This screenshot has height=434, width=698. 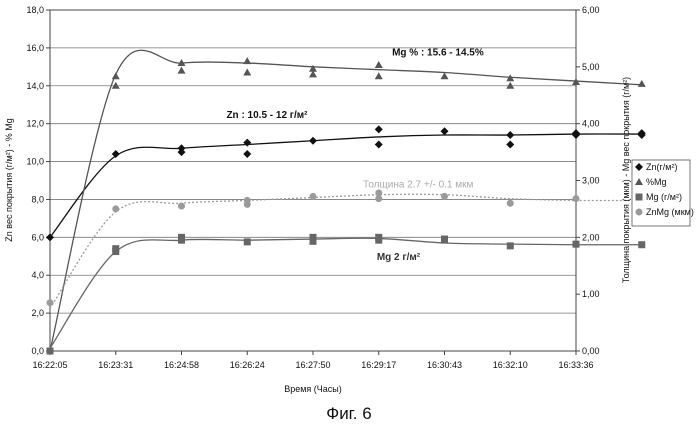 I want to click on legend-label: Zn(г/м²), so click(x=661, y=167).